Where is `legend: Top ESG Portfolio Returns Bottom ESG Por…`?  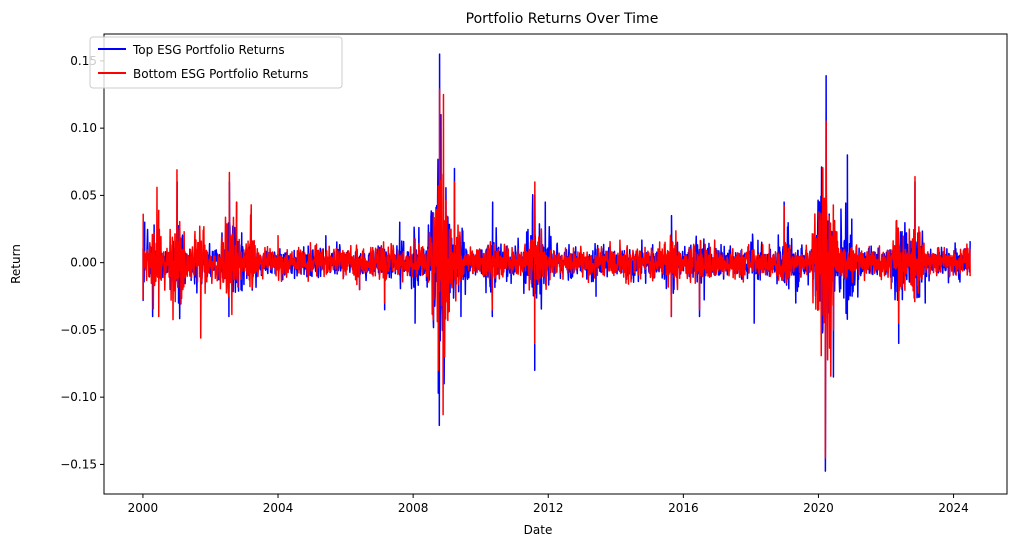
legend: Top ESG Portfolio Returns Bottom ESG Por… is located at coordinates (216, 62).